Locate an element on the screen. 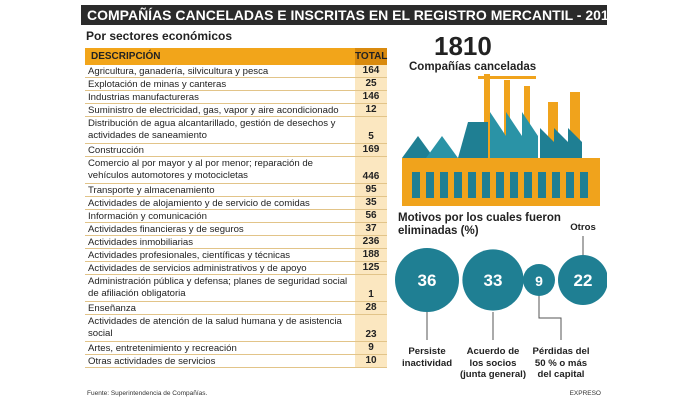 The height and width of the screenshot is (402, 700). bubble-category-label-line: los socios is located at coordinates (493, 363).